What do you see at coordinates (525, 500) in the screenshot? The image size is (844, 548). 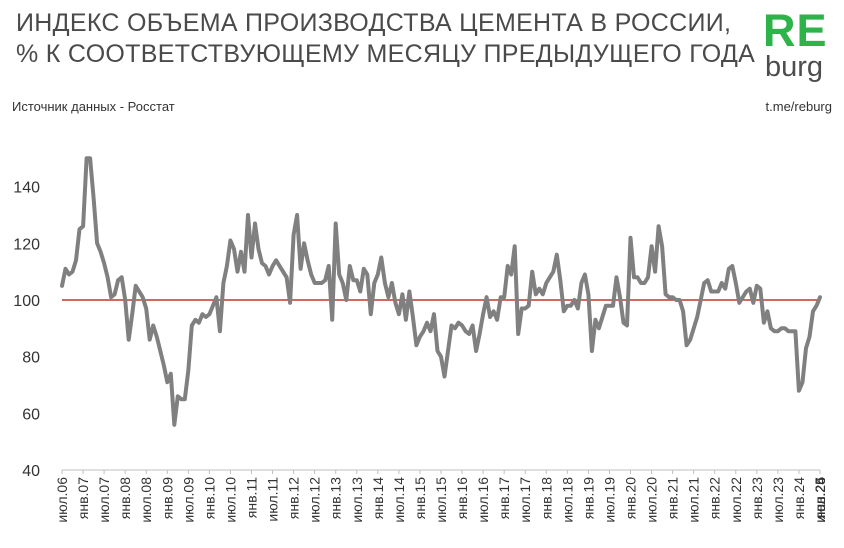 I see `x-tick-label: июл.17` at bounding box center [525, 500].